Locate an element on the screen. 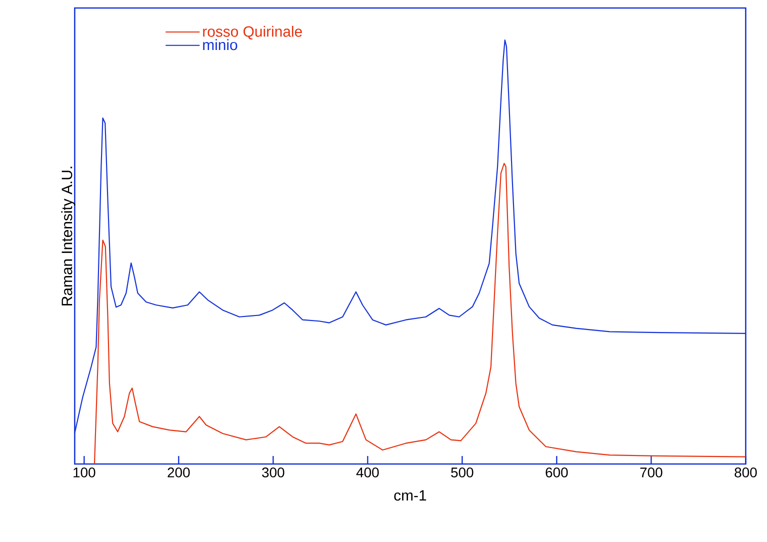 This screenshot has width=767, height=542. x-tick-label: 600 is located at coordinates (557, 473).